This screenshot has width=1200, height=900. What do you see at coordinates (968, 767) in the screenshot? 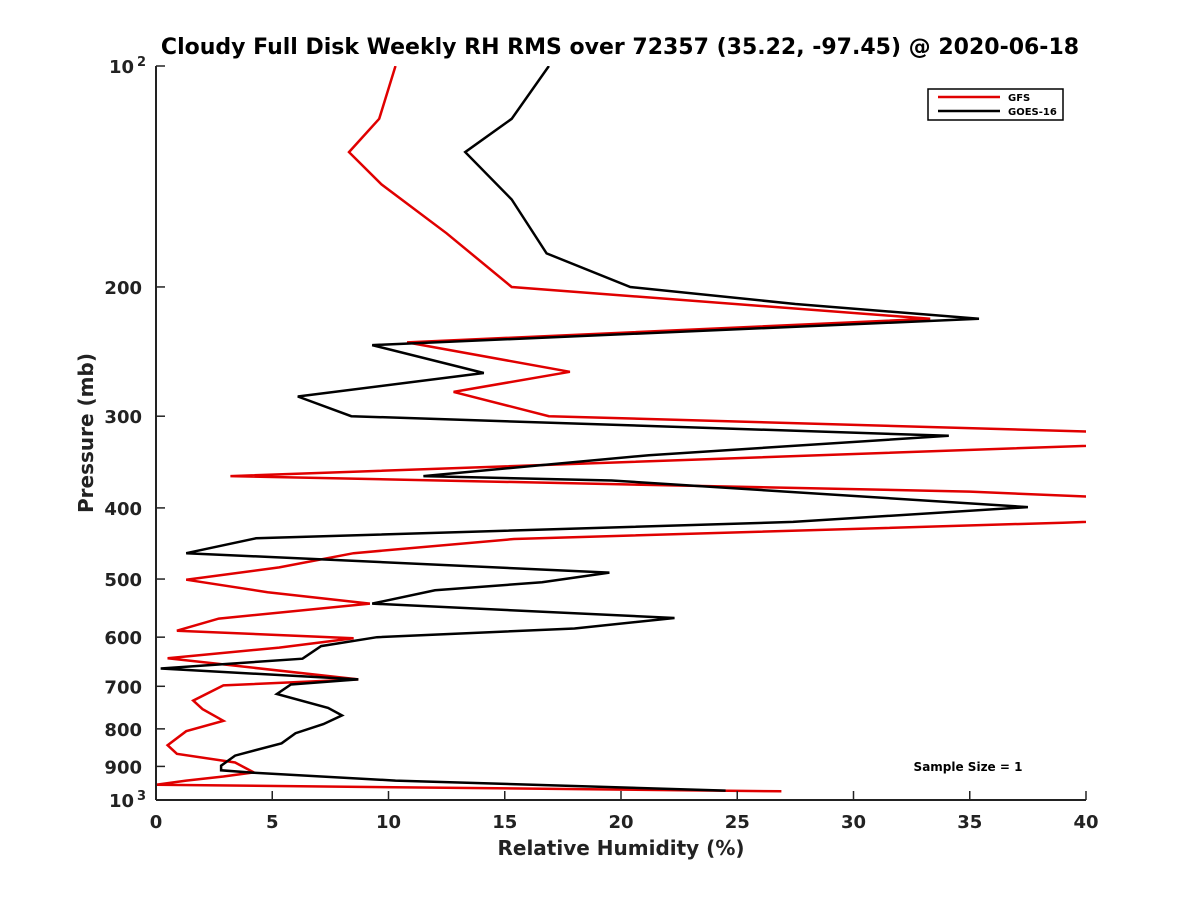
I see `sample-size-annotation: Sample Size = 1` at bounding box center [968, 767].